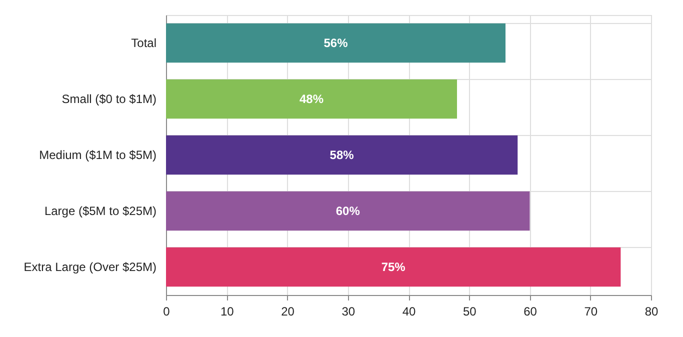  I want to click on x-tick-label: 70, so click(591, 311).